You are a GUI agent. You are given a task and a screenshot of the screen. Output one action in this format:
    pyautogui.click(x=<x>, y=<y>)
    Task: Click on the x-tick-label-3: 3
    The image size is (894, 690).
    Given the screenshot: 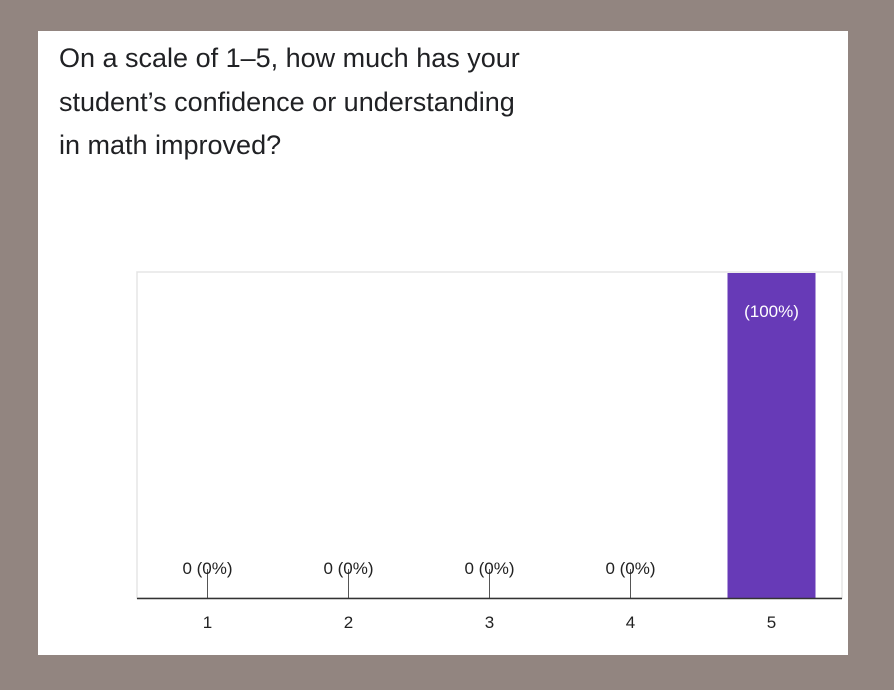 What is the action you would take?
    pyautogui.click(x=489, y=622)
    